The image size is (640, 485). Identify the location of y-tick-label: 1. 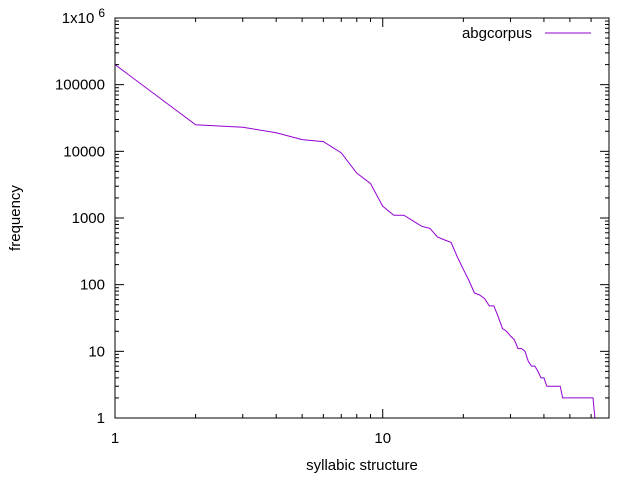
(101, 418).